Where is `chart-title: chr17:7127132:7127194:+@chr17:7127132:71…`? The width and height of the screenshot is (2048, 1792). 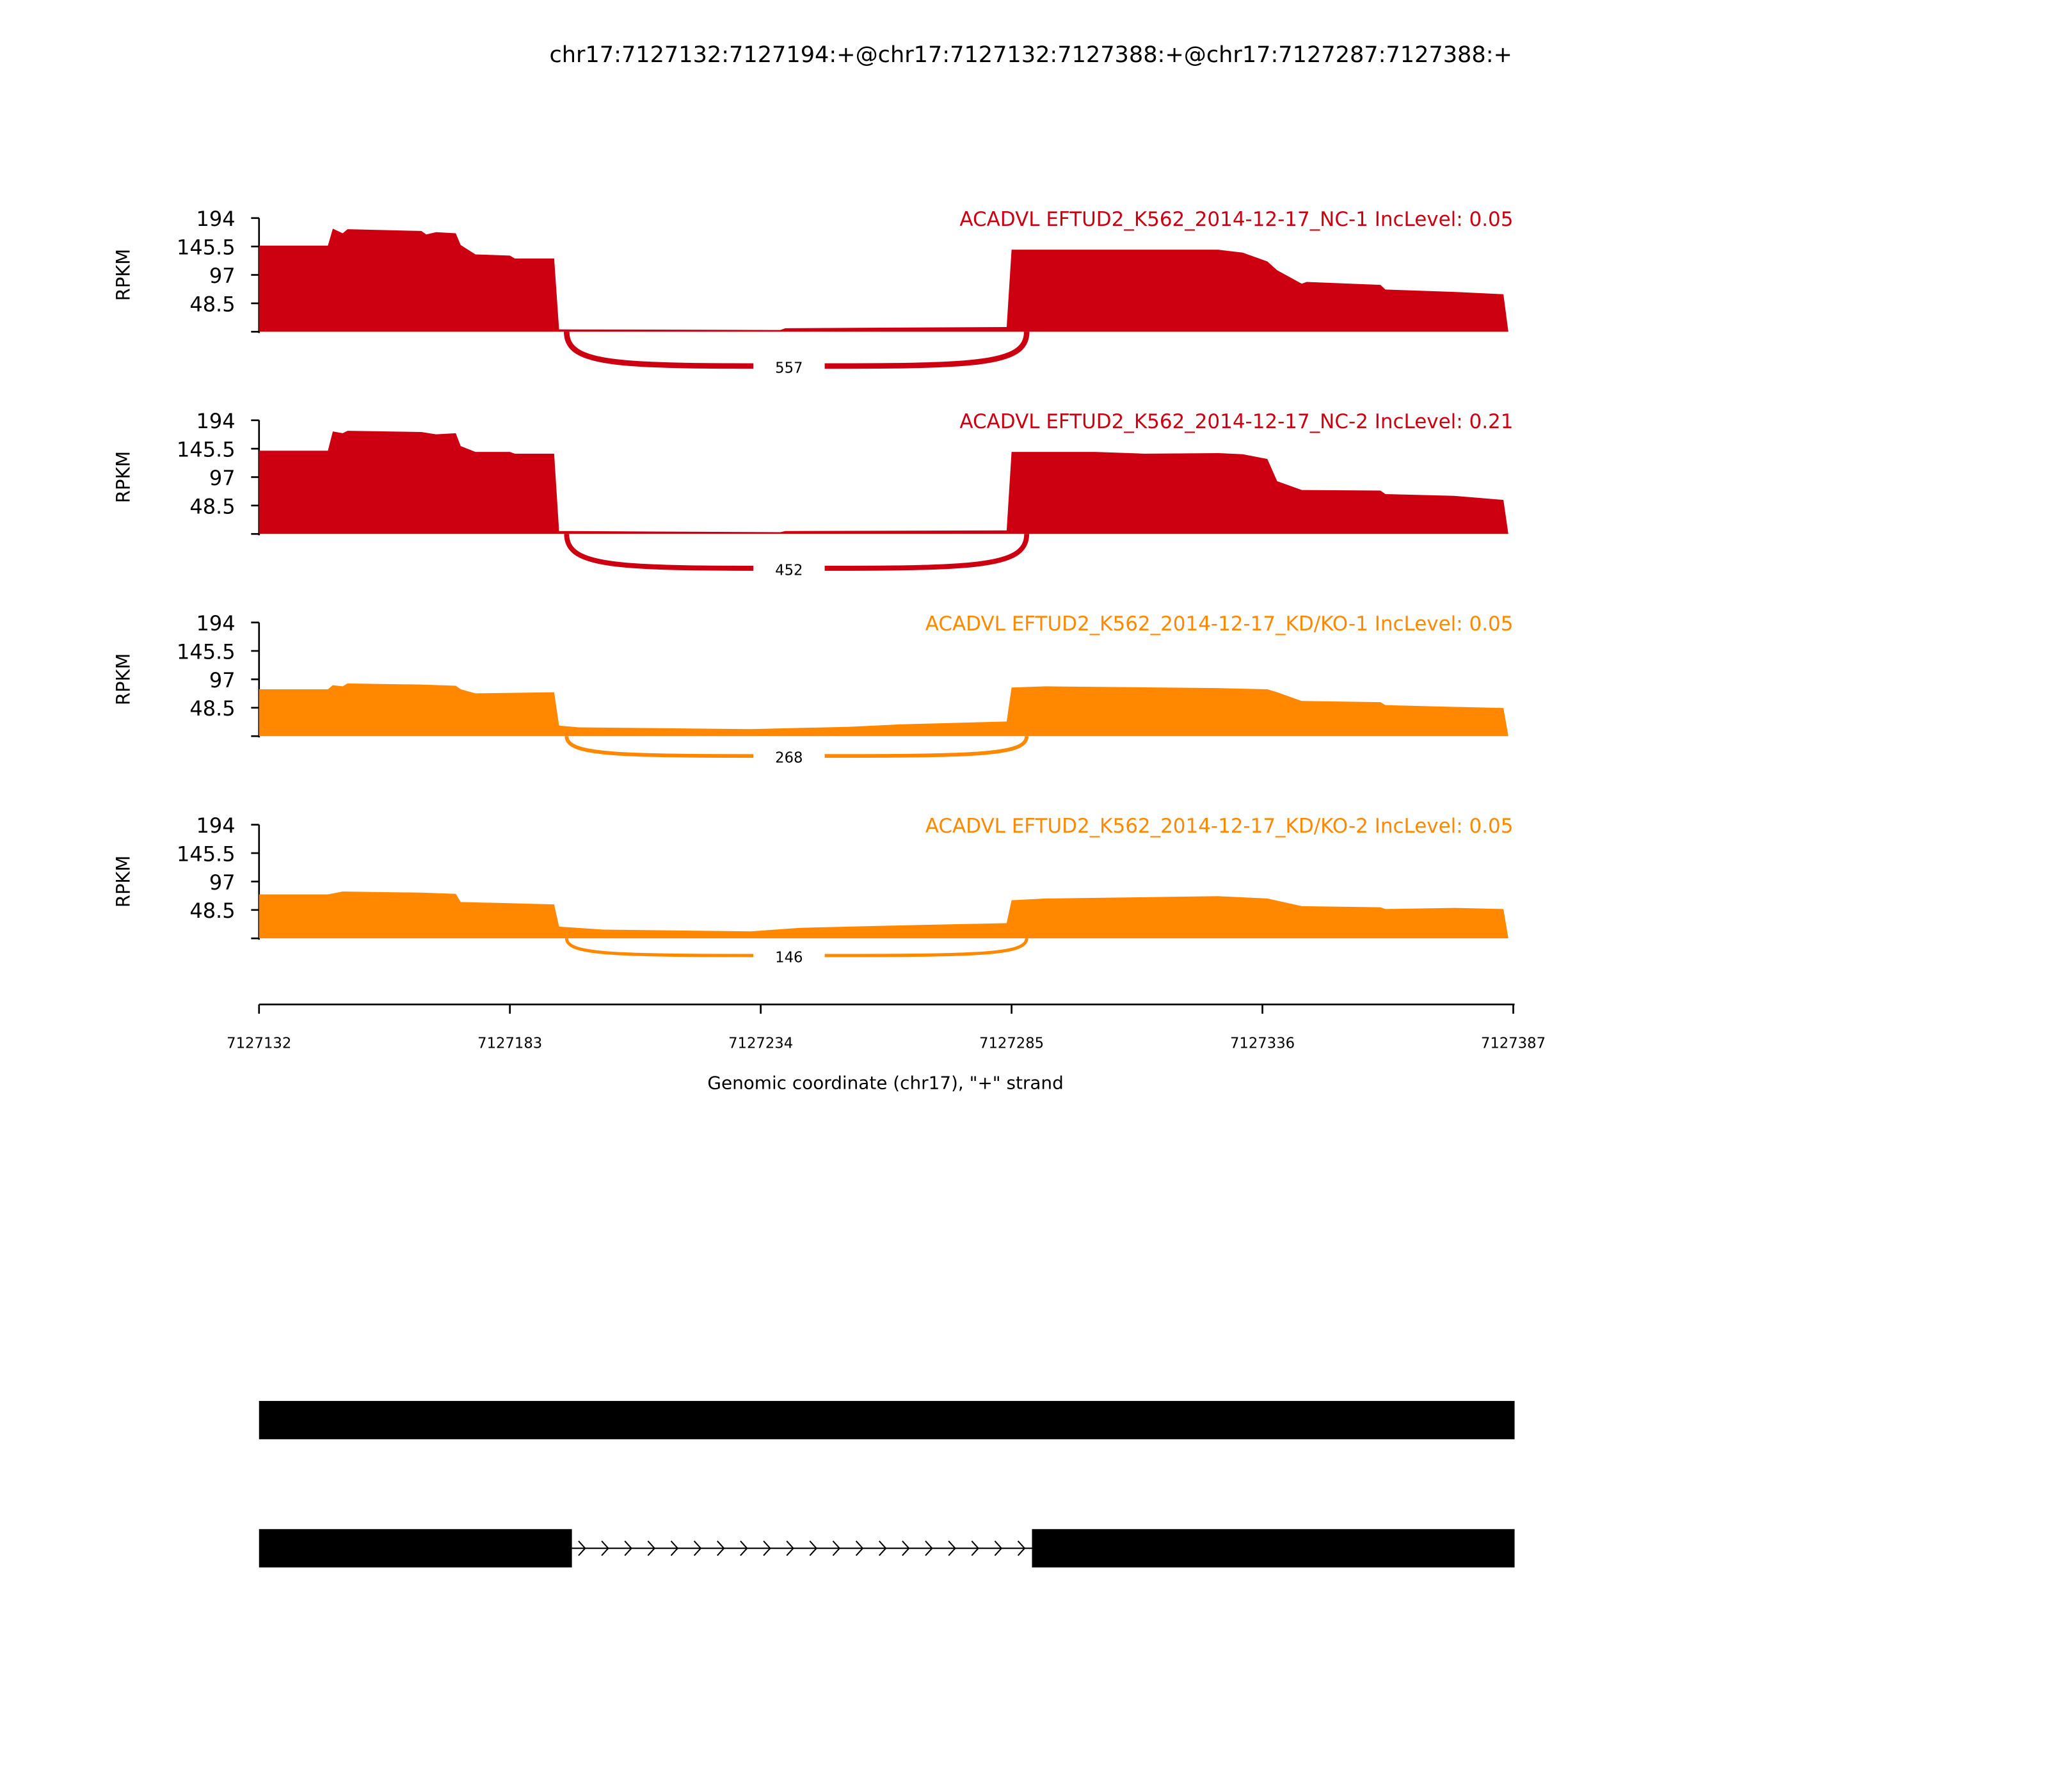
chart-title: chr17:7127132:7127194:+@chr17:7127132:71… is located at coordinates (1031, 55).